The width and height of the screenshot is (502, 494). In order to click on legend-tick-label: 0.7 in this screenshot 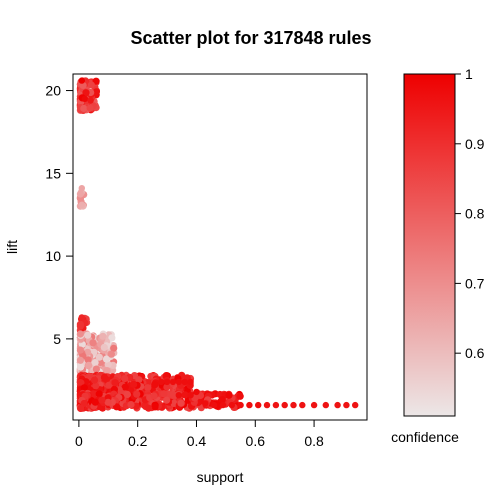, I will do `click(475, 283)`.